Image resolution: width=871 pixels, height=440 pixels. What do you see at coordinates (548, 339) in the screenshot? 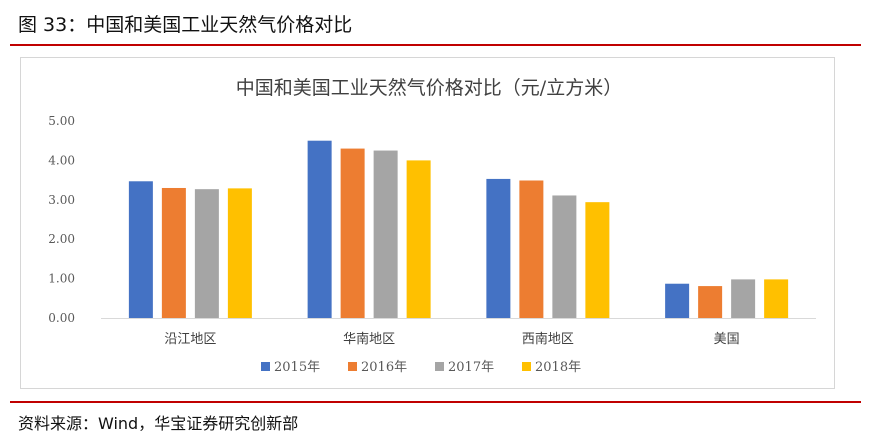
I see `x-tick-label: 西南地区` at bounding box center [548, 339].